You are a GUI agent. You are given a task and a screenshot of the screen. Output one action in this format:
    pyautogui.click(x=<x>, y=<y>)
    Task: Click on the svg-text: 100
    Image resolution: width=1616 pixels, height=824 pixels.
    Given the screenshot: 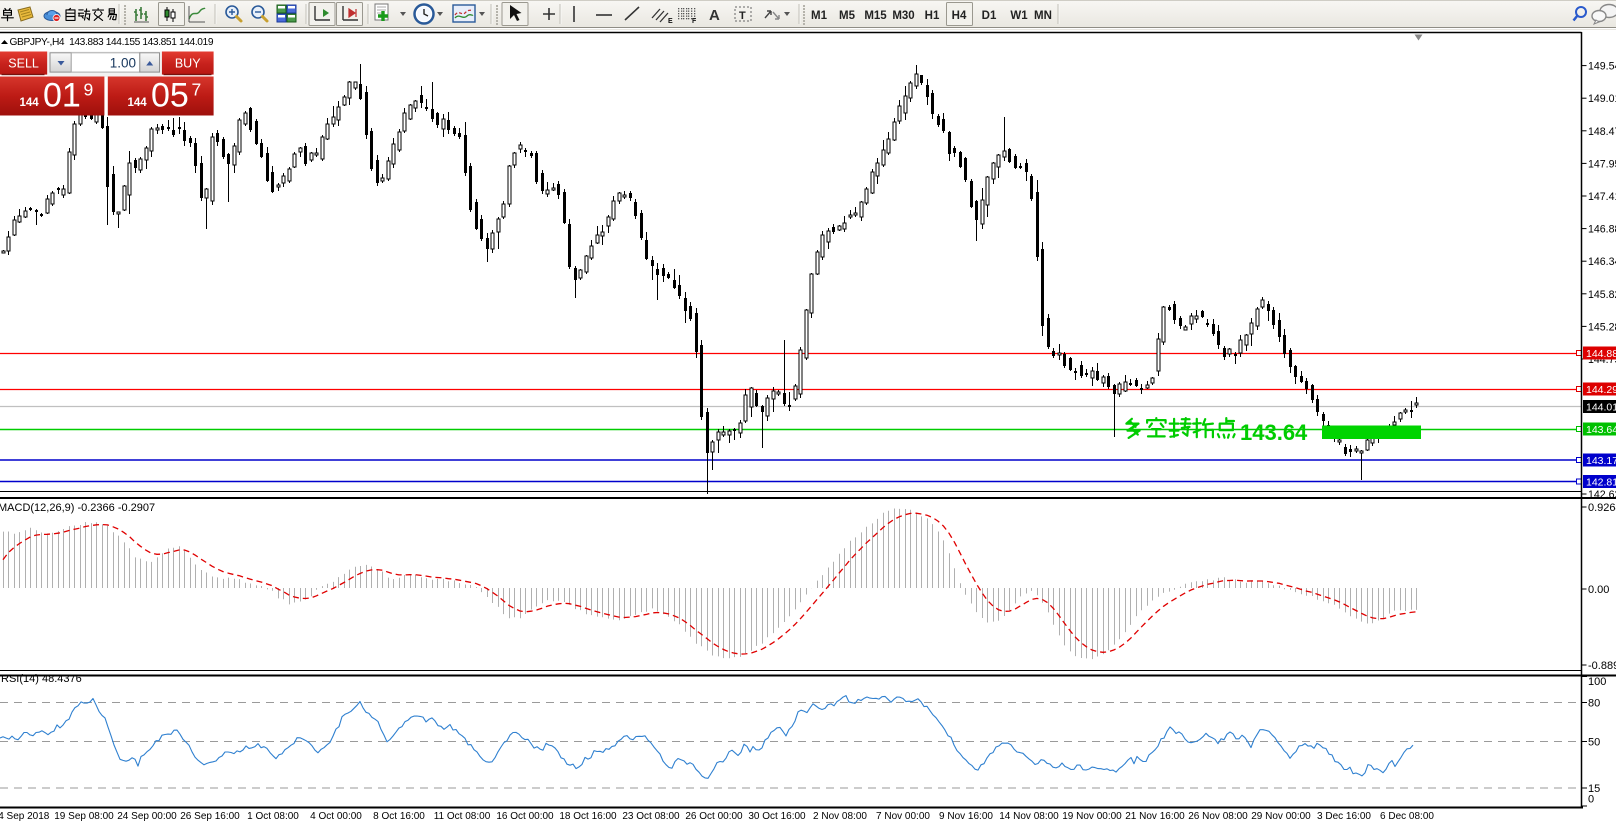 What is the action you would take?
    pyautogui.click(x=1597, y=682)
    